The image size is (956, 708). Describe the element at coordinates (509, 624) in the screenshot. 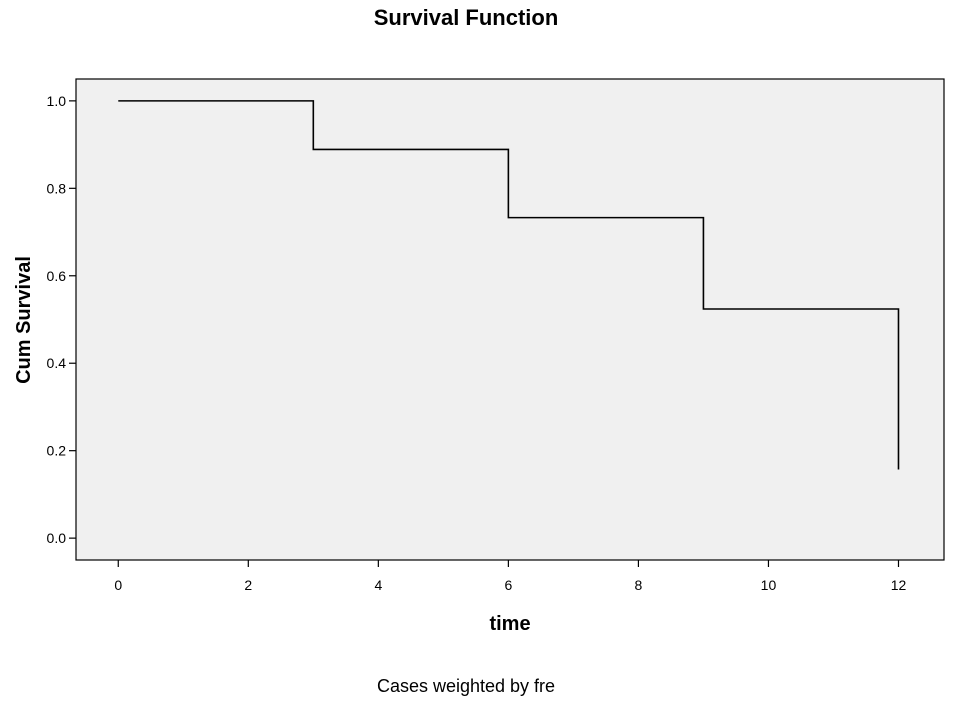

I see `x-axis-title: time` at that location.